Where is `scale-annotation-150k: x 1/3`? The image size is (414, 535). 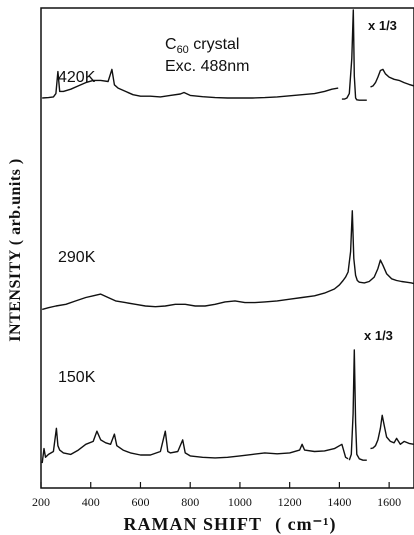
scale-annotation-150k: x 1/3 is located at coordinates (378, 335).